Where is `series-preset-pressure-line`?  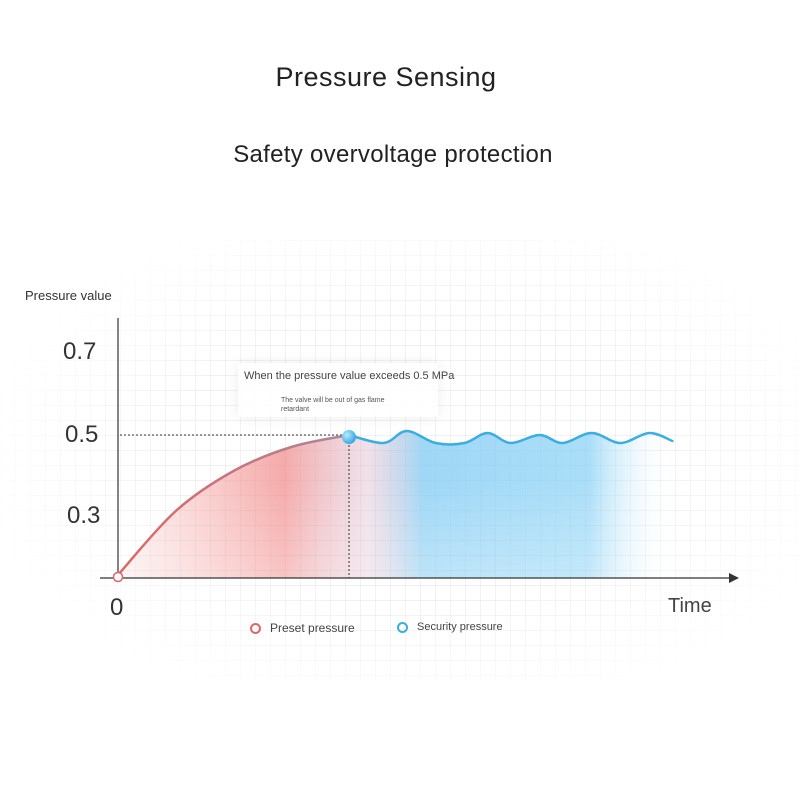
series-preset-pressure-line is located at coordinates (233, 505).